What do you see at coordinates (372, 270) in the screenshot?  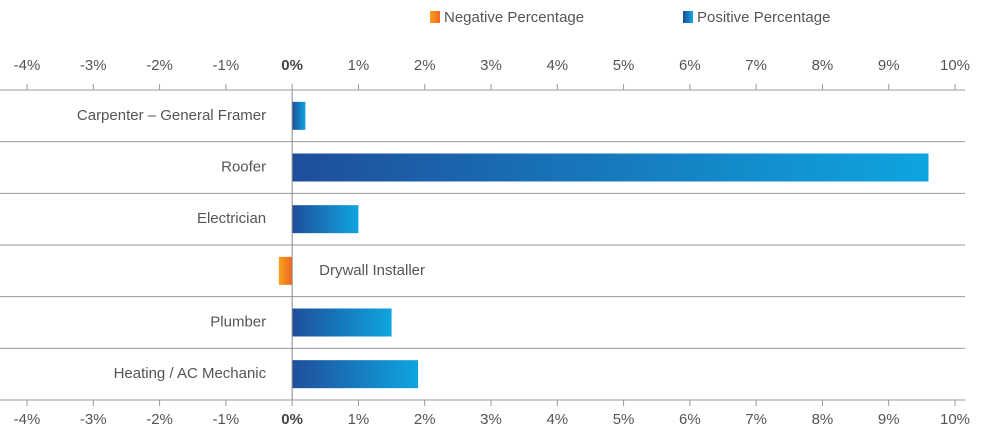 I see `category-label: Drywall Installer` at bounding box center [372, 270].